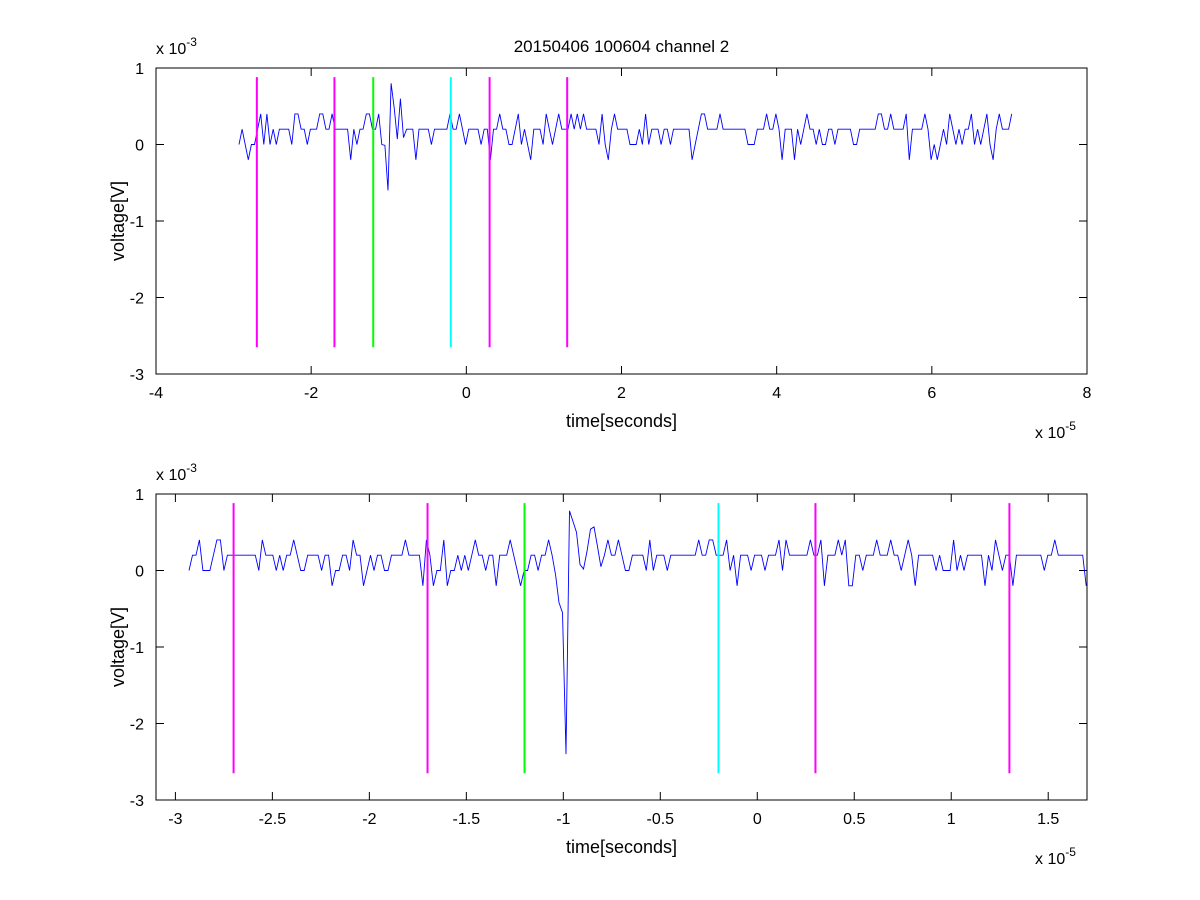 Image resolution: width=1200 pixels, height=900 pixels. I want to click on x-tick-label: 1, so click(951, 819).